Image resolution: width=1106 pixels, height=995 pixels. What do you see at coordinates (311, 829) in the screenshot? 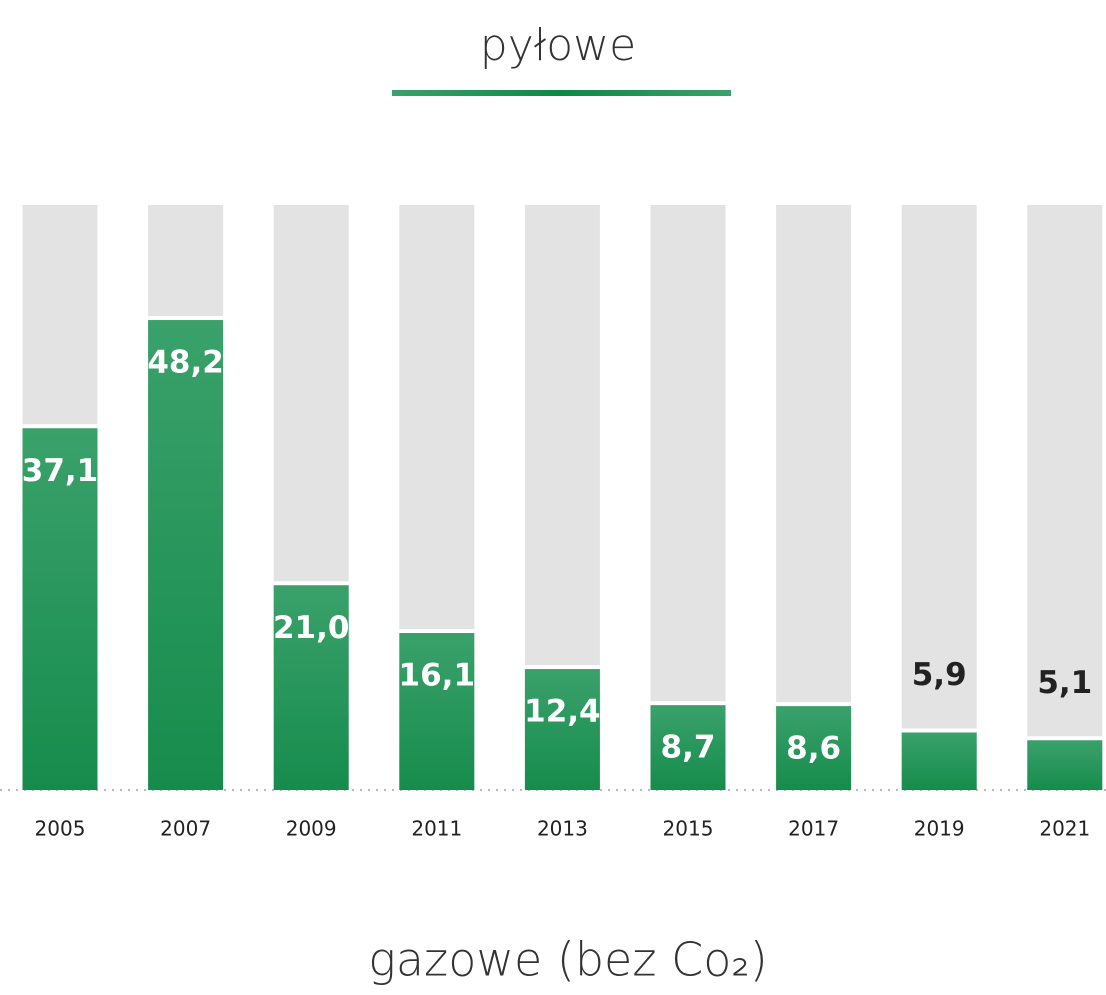
I see `x-tick-label: 2009` at bounding box center [311, 829].